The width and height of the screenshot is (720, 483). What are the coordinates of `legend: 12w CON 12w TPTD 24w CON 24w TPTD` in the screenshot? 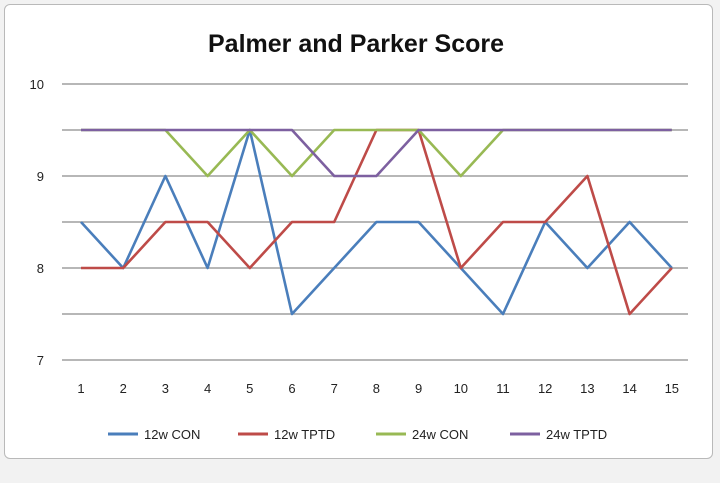 It's located at (357, 434).